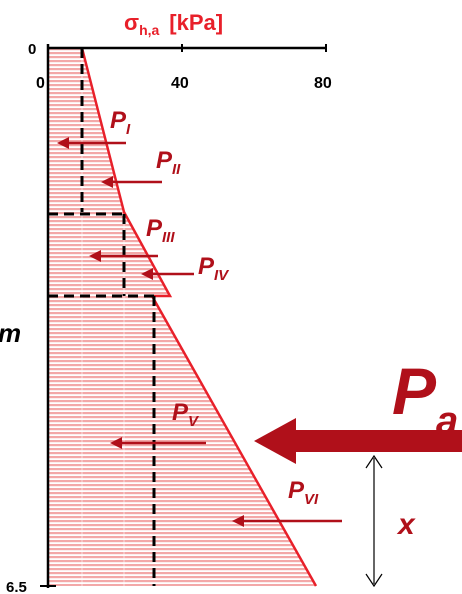 This screenshot has height=594, width=462. What do you see at coordinates (323, 83) in the screenshot?
I see `tick-label-80: 80` at bounding box center [323, 83].